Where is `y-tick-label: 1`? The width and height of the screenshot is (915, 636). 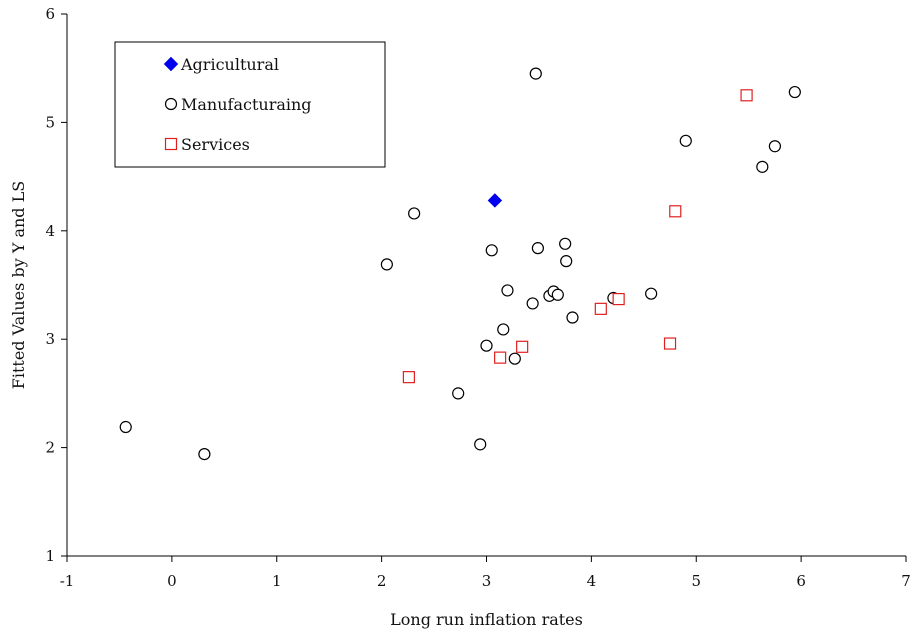
y-tick-label: 1 is located at coordinates (50, 556).